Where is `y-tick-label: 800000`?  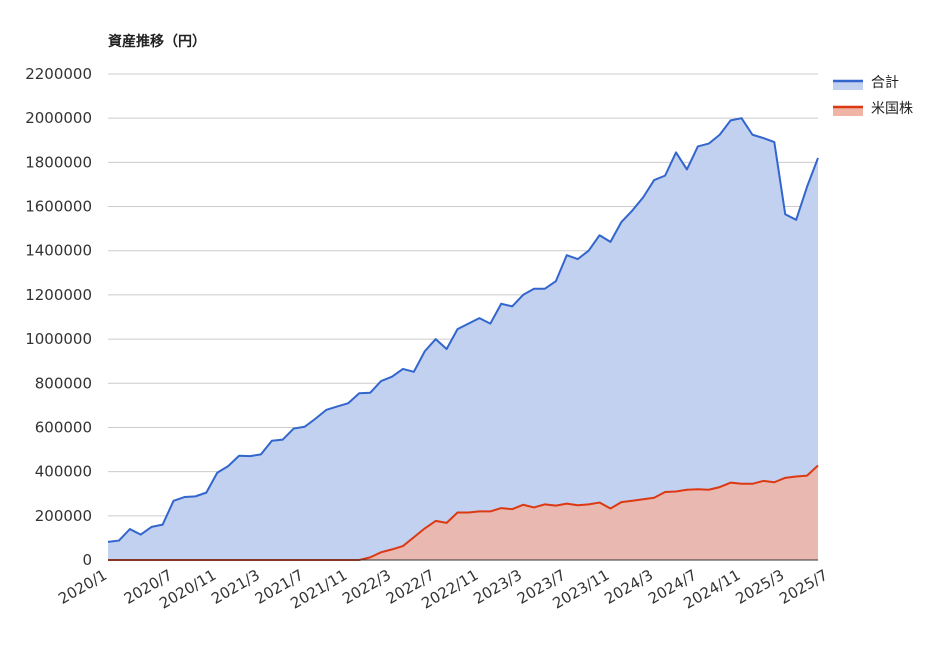
y-tick-label: 800000 is located at coordinates (63, 383).